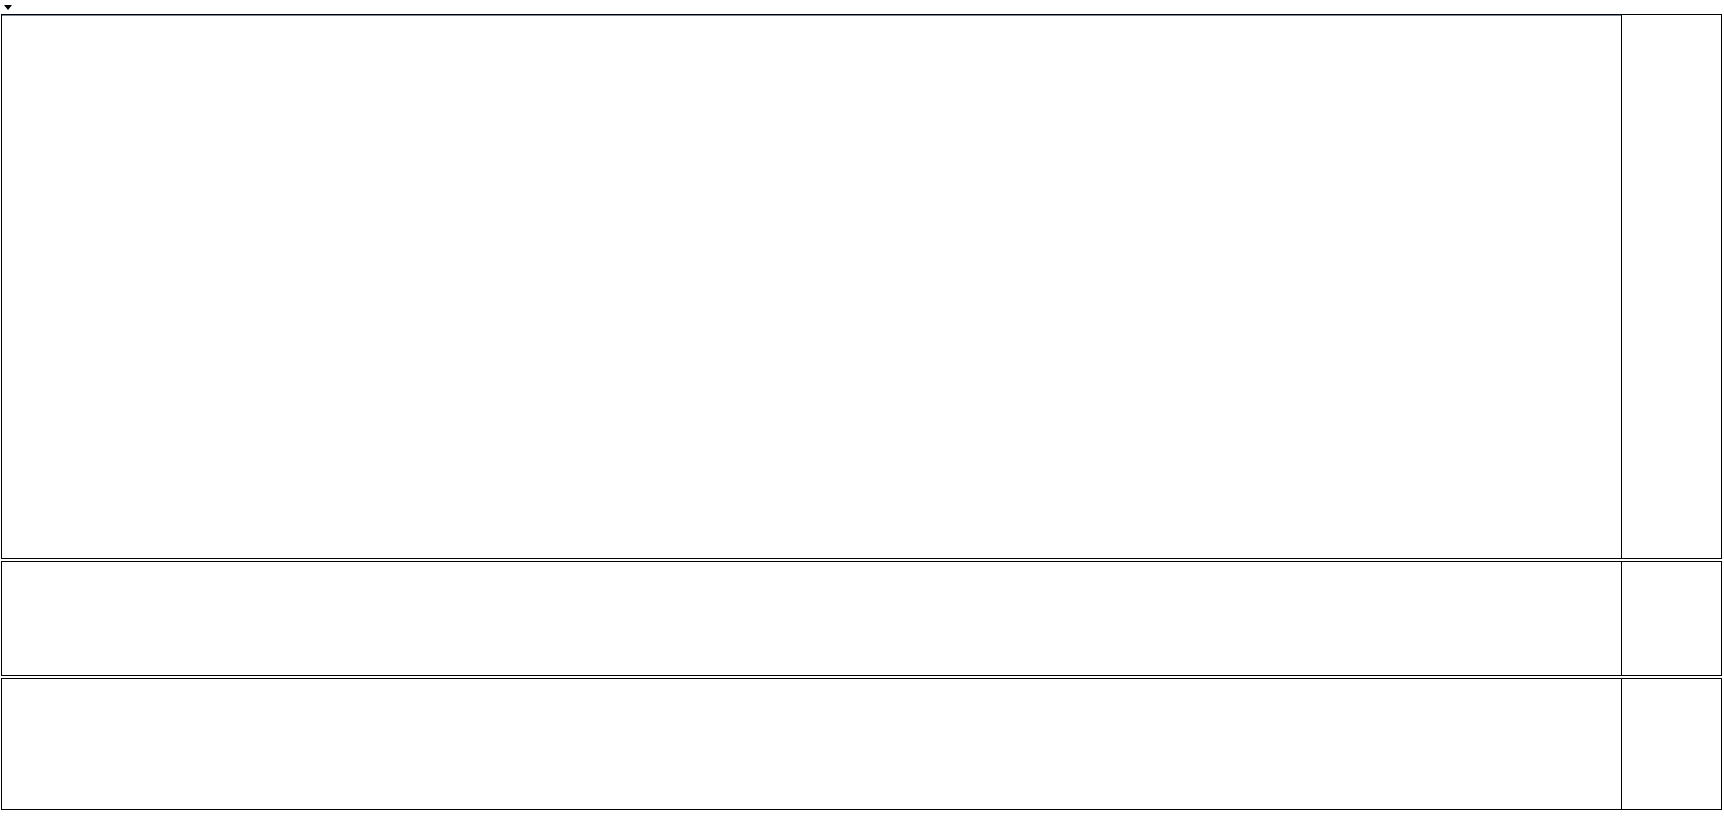 The width and height of the screenshot is (1724, 839). Describe the element at coordinates (1671, 618) in the screenshot. I see `macd-axis` at that location.